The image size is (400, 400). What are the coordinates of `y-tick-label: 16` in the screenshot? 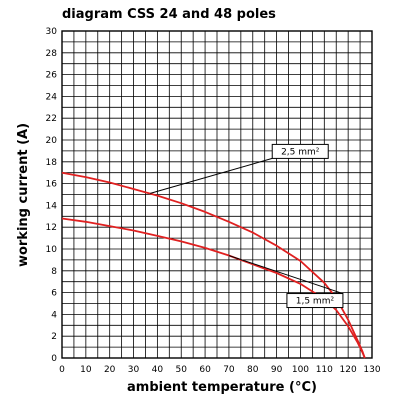 It's located at (52, 185).